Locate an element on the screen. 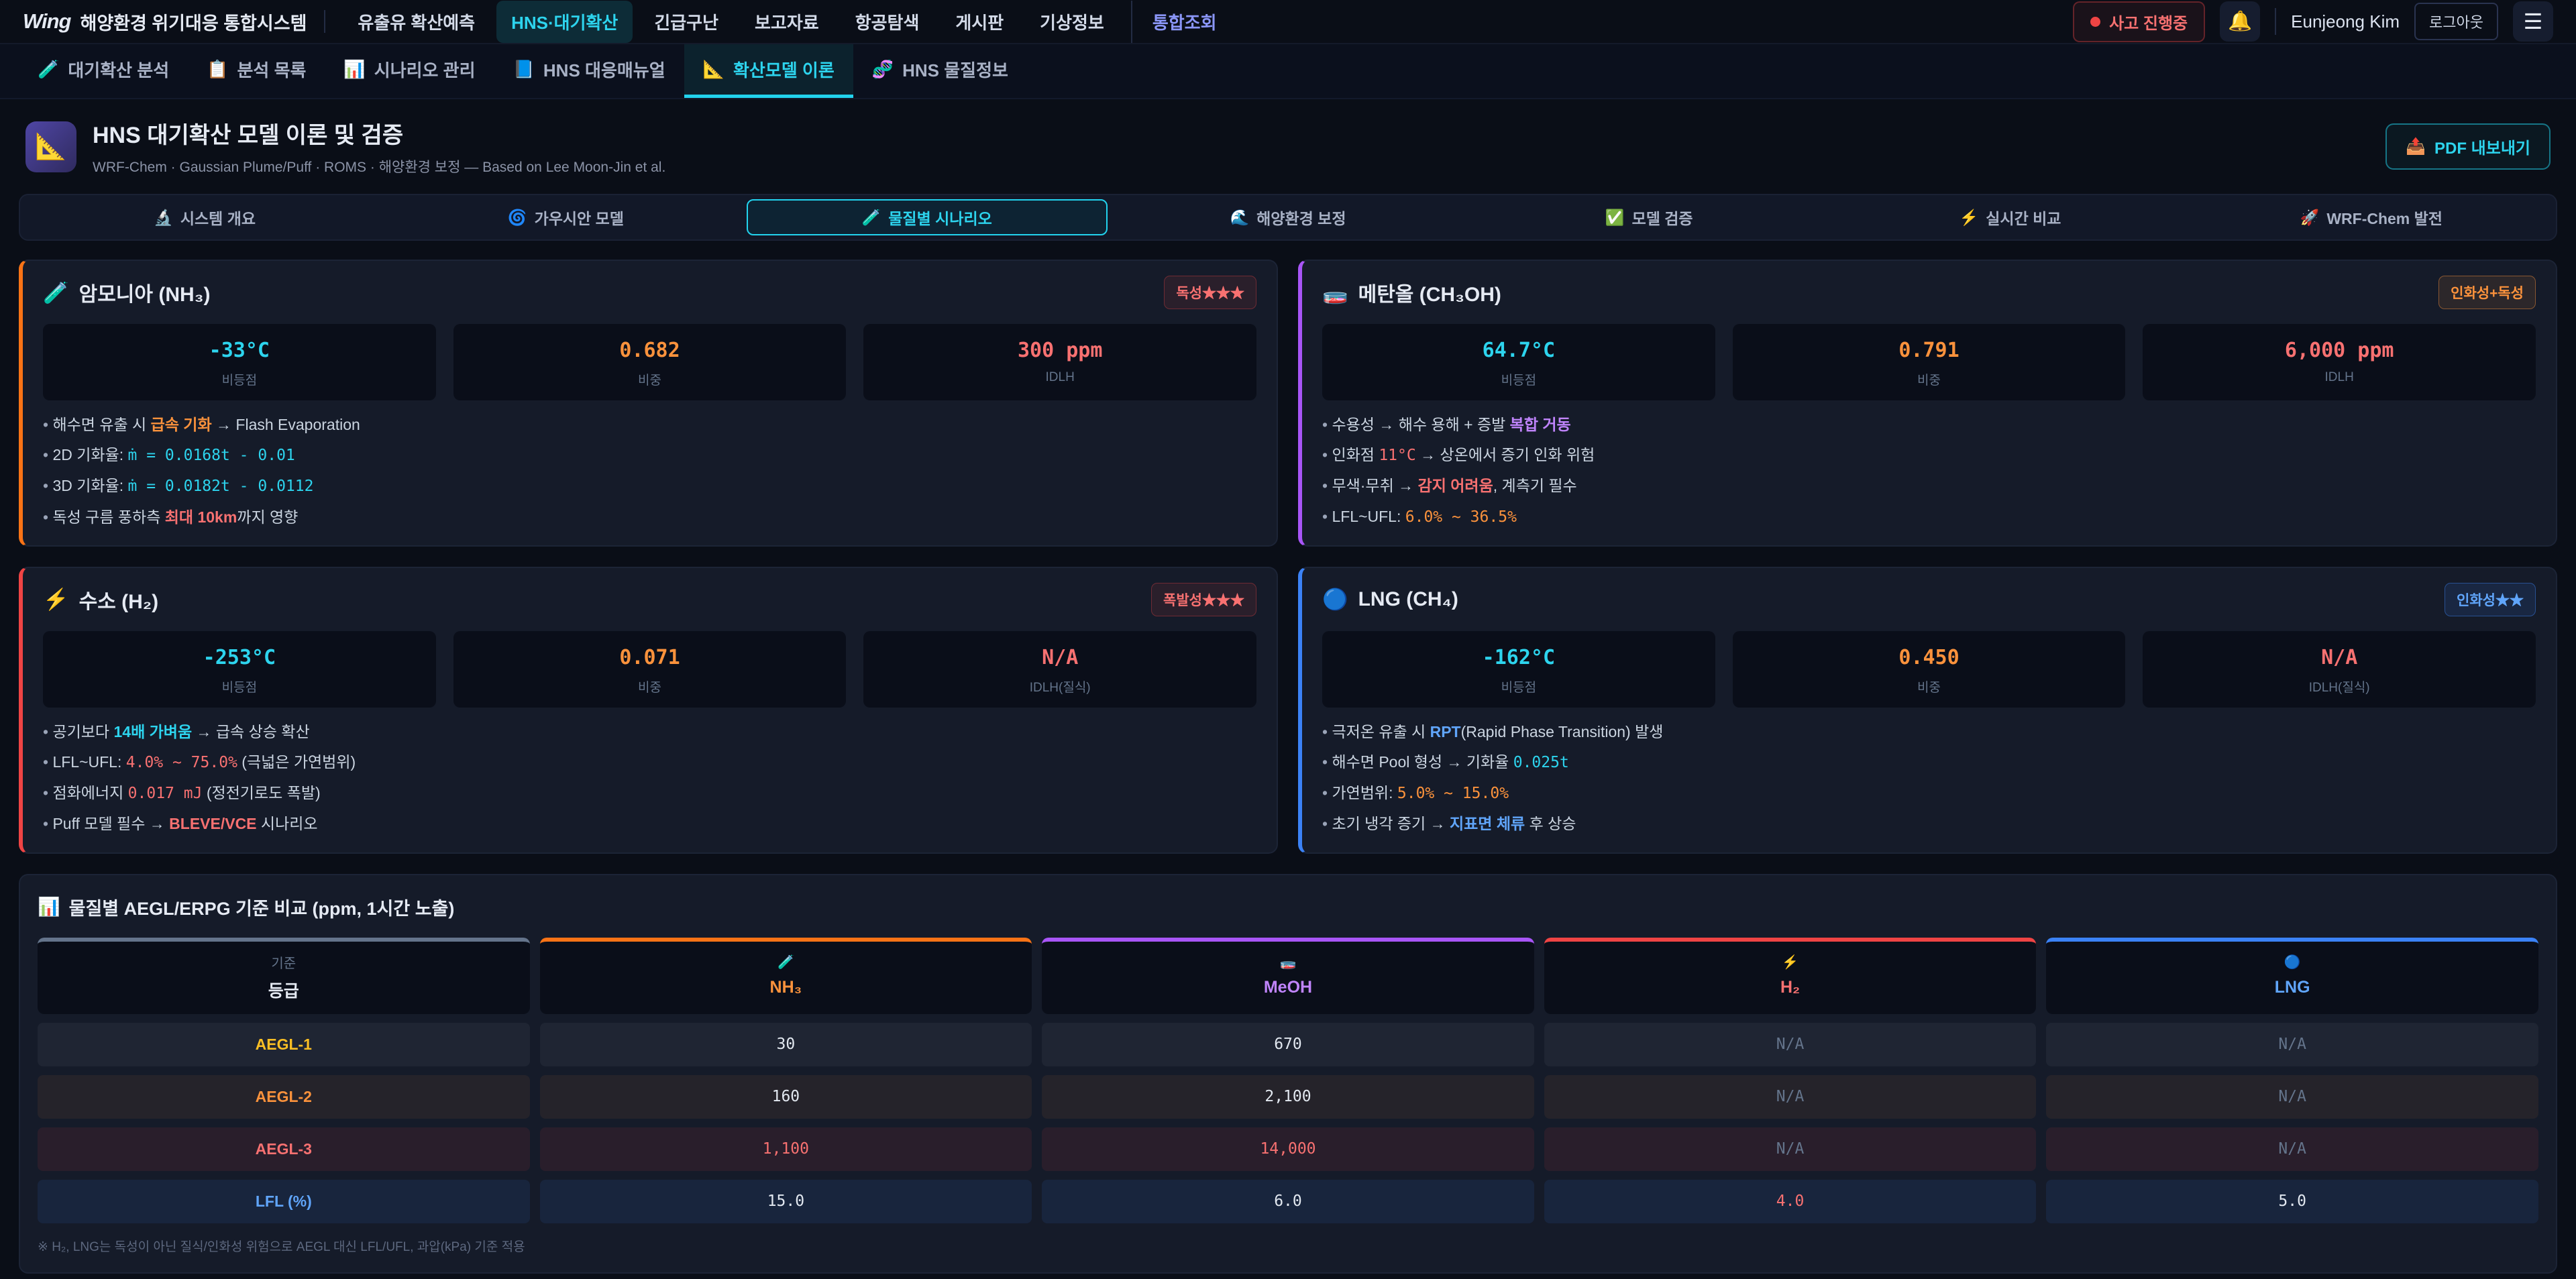 The image size is (2576, 1279). highlight: ṁ = 0.0182t - 0.0112 is located at coordinates (220, 487).